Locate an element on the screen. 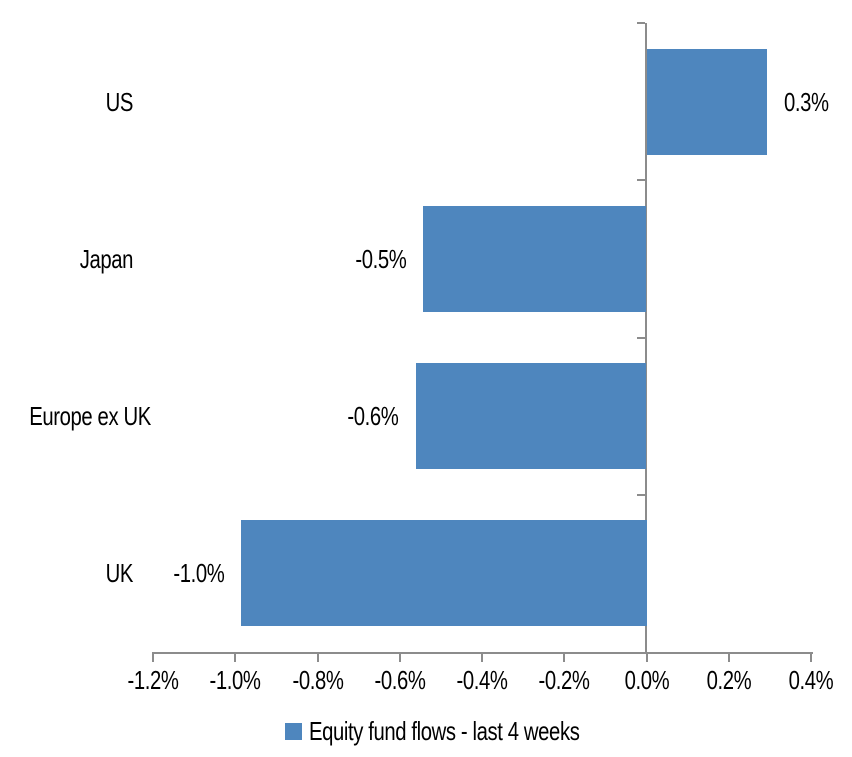 The image size is (852, 757). x-axis-tick-label-1: -1.0% is located at coordinates (235, 680).